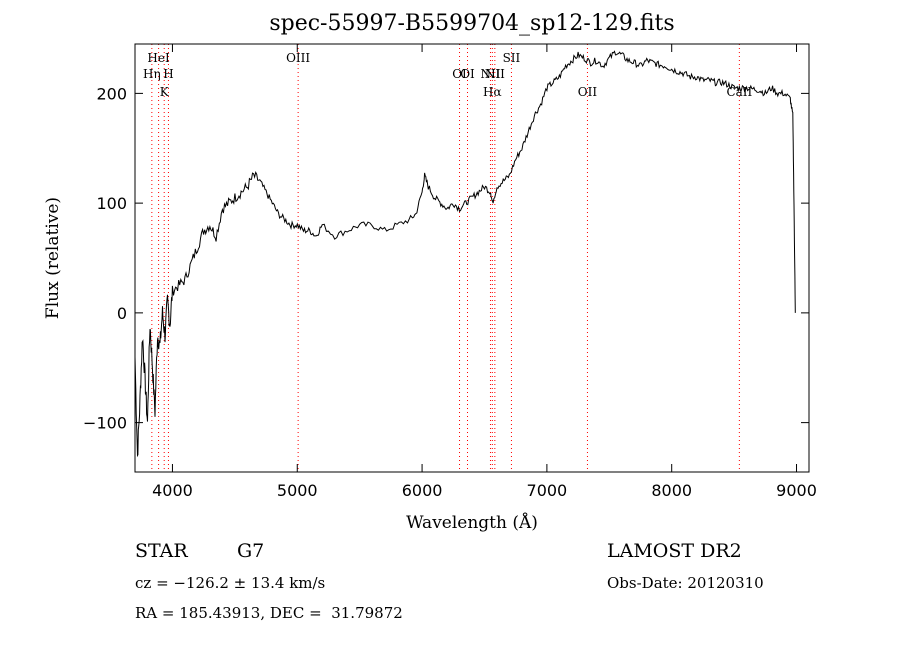 Image resolution: width=900 pixels, height=650 pixels. Describe the element at coordinates (490, 74) in the screenshot. I see `marker-label-7: NII` at that location.